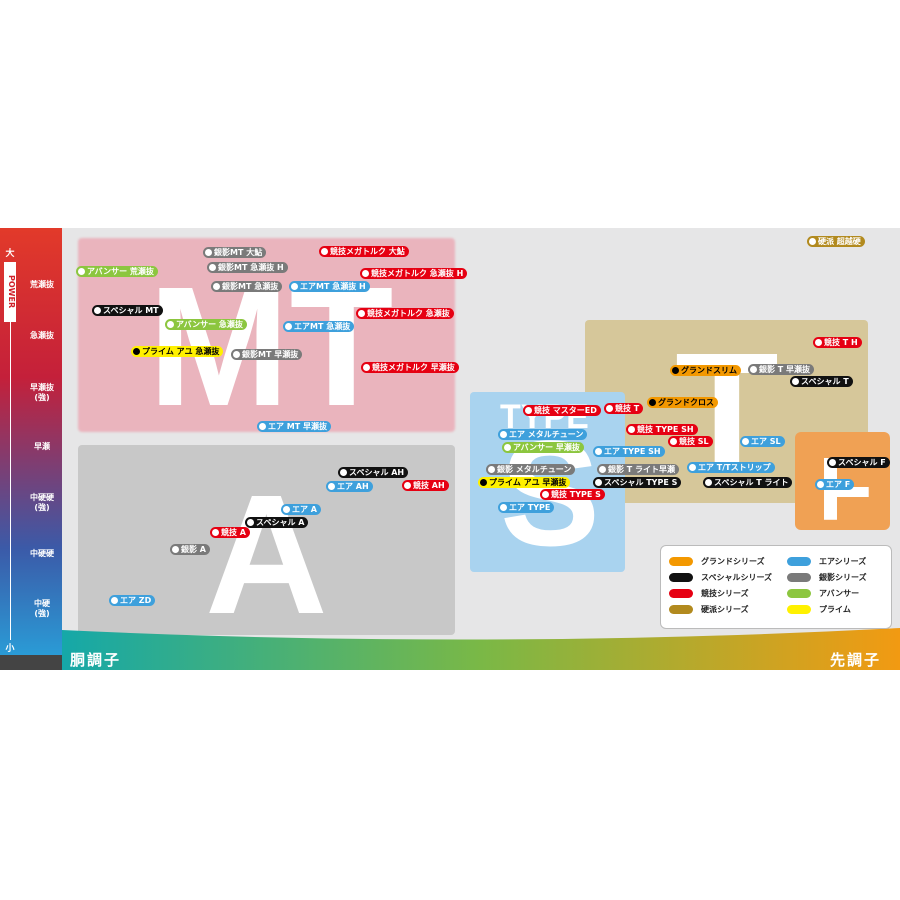 Image resolution: width=900 pixels, height=900 pixels. What do you see at coordinates (826, 561) in the screenshot?
I see `legend-item: エアシリーズ` at bounding box center [826, 561].